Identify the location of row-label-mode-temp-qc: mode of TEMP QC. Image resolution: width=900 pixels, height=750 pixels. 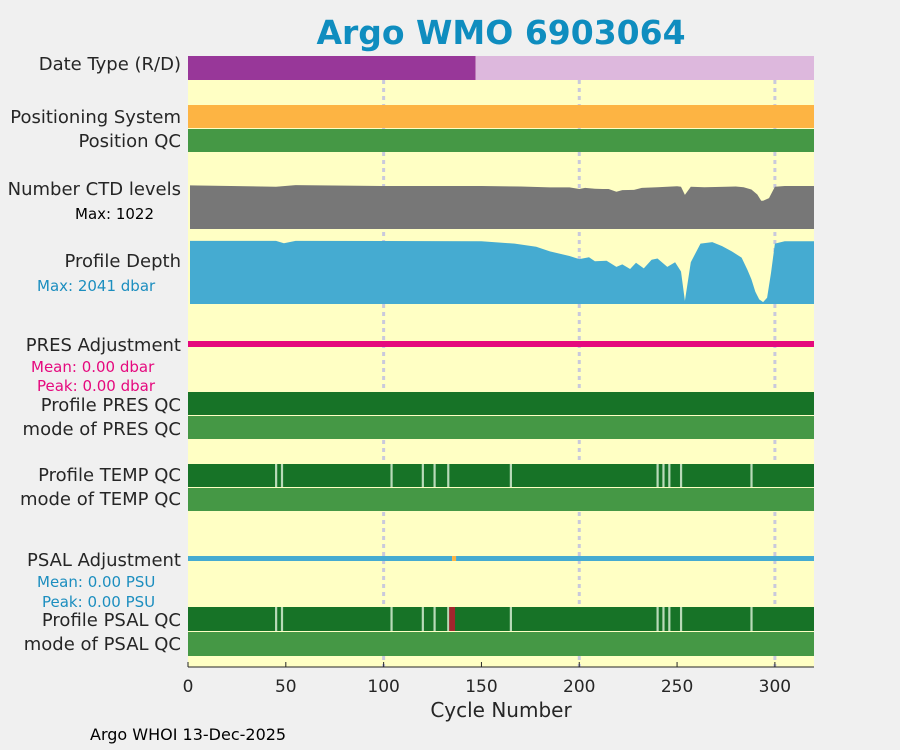
(100, 499).